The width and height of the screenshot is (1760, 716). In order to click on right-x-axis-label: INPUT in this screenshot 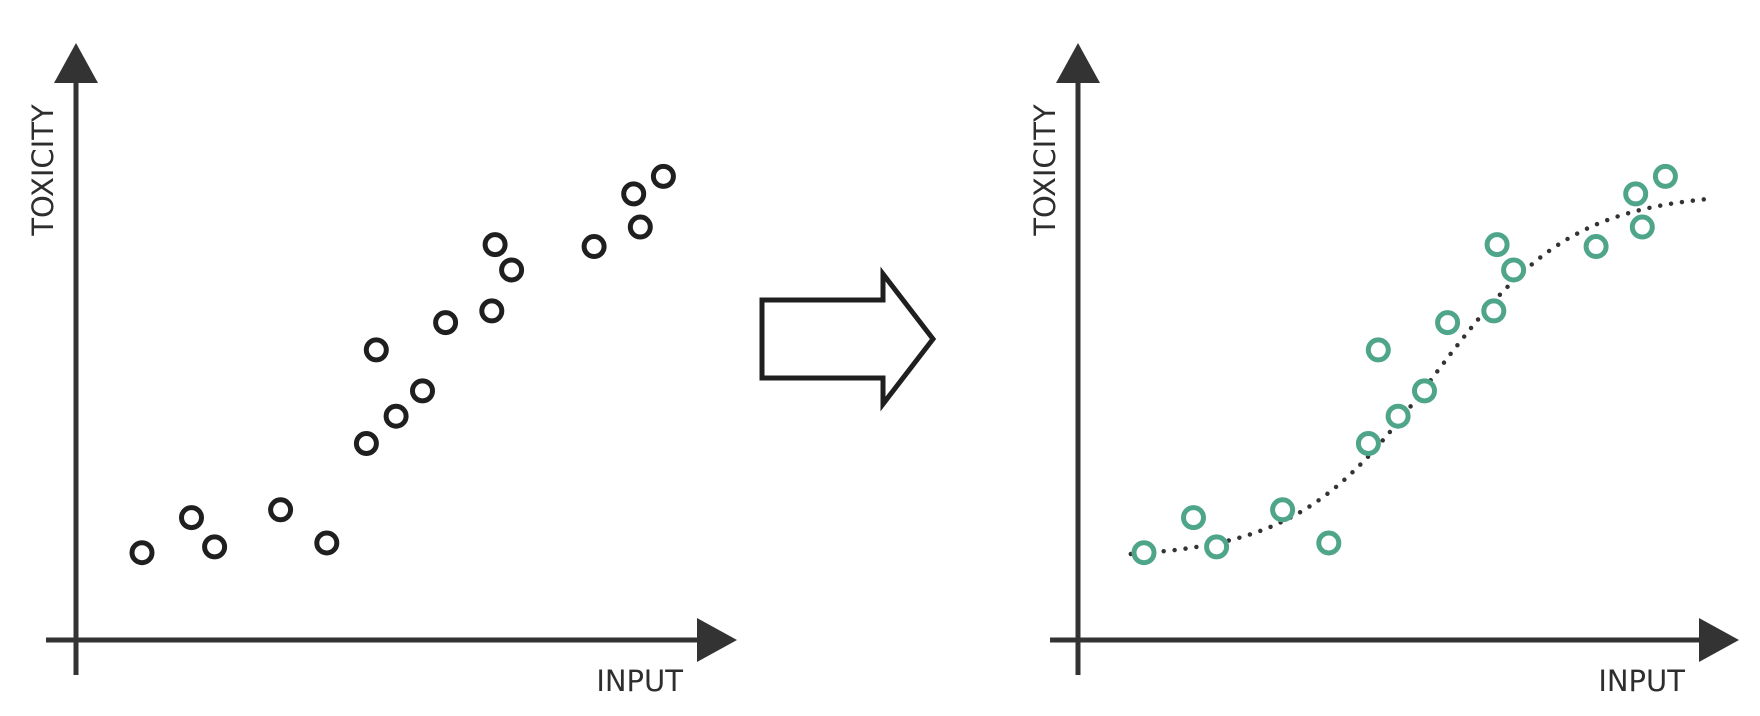, I will do `click(1641, 681)`.